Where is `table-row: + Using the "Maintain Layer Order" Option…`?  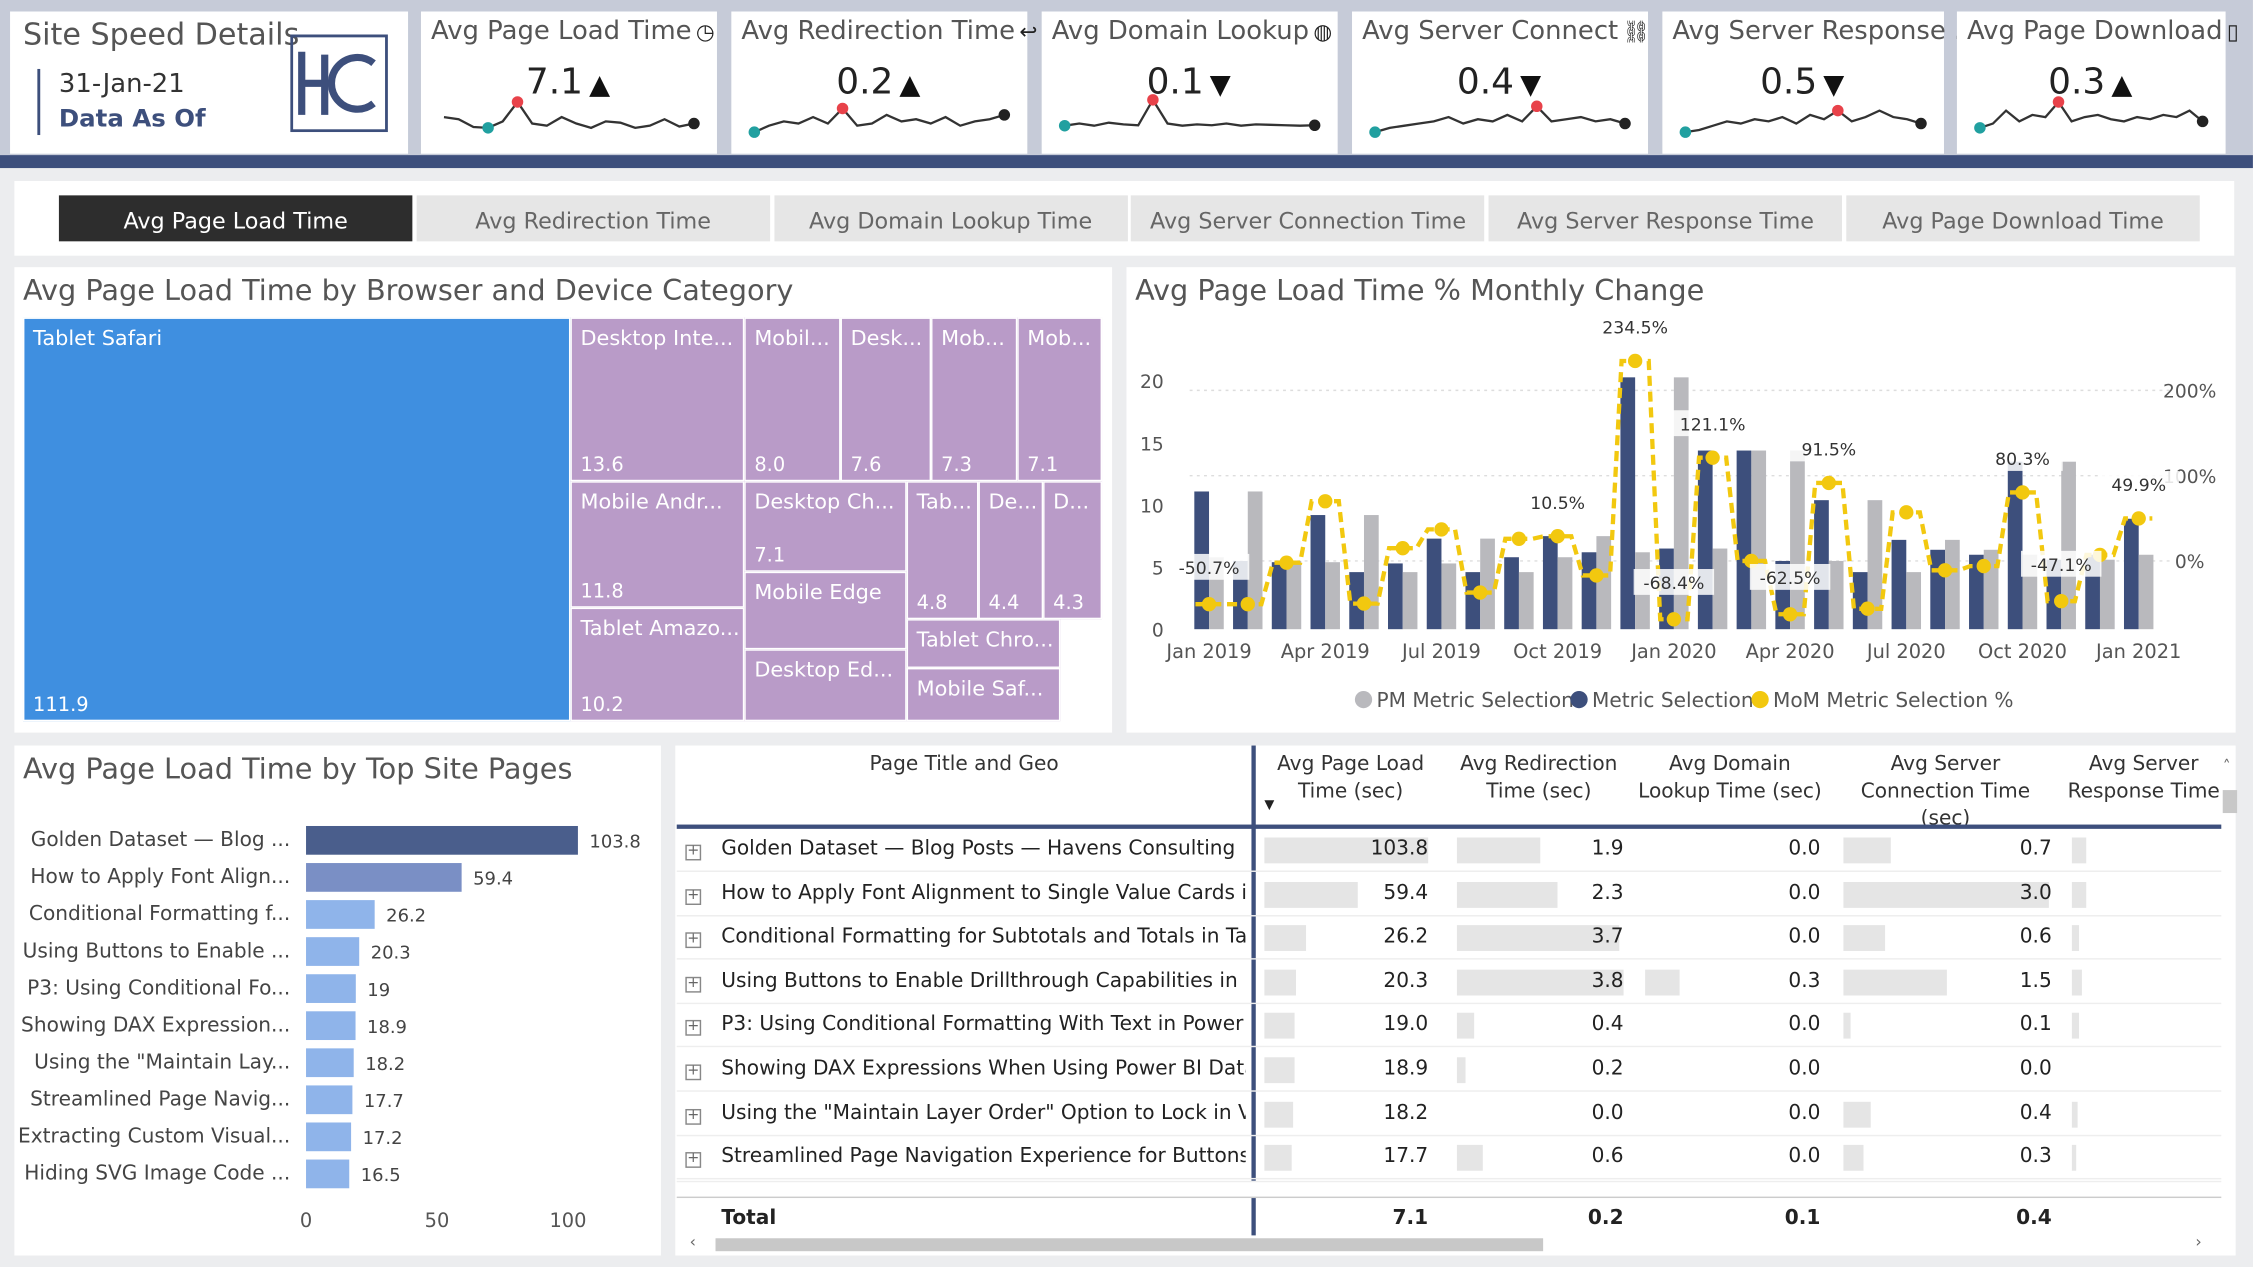 table-row: + Using the "Maintain Layer Order" Option… is located at coordinates (1449, 1114).